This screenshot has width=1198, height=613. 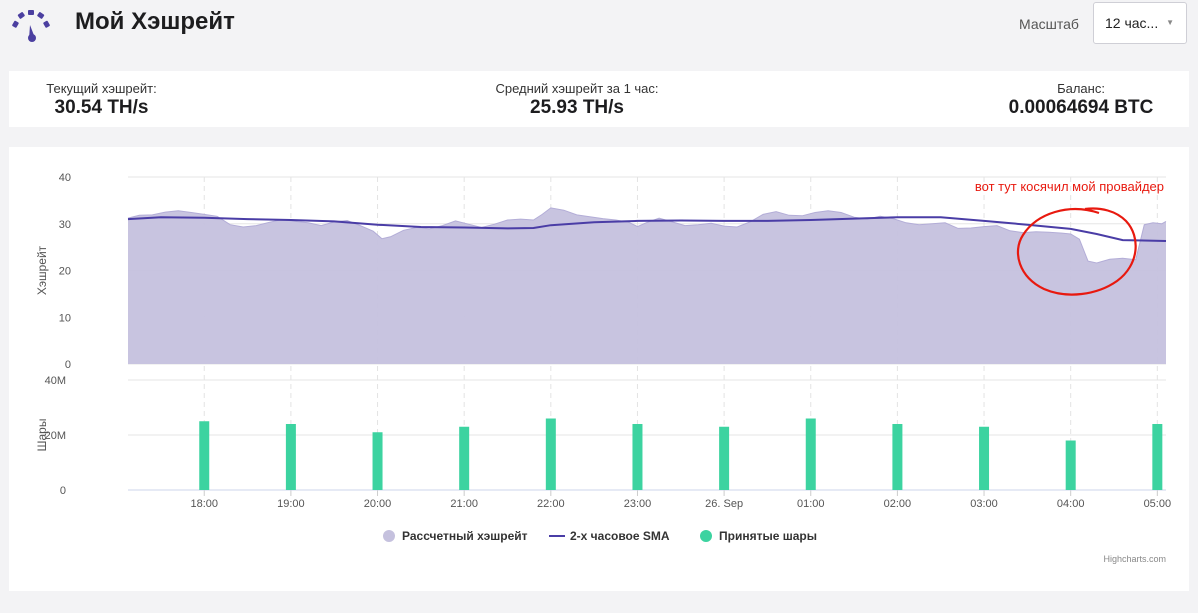 What do you see at coordinates (681, 454) in the screenshot?
I see `bars-layer` at bounding box center [681, 454].